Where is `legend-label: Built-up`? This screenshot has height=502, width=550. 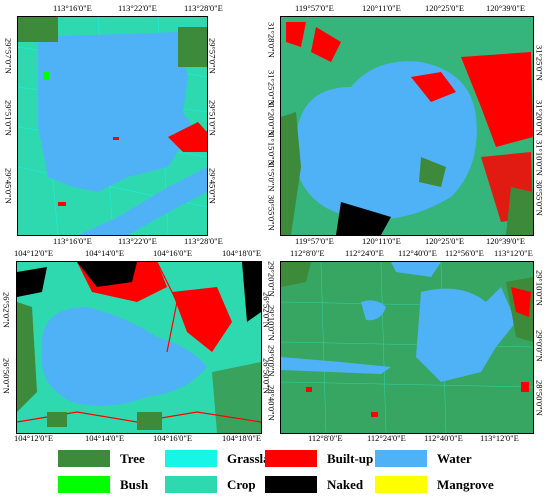
legend-label: Built-up is located at coordinates (350, 458).